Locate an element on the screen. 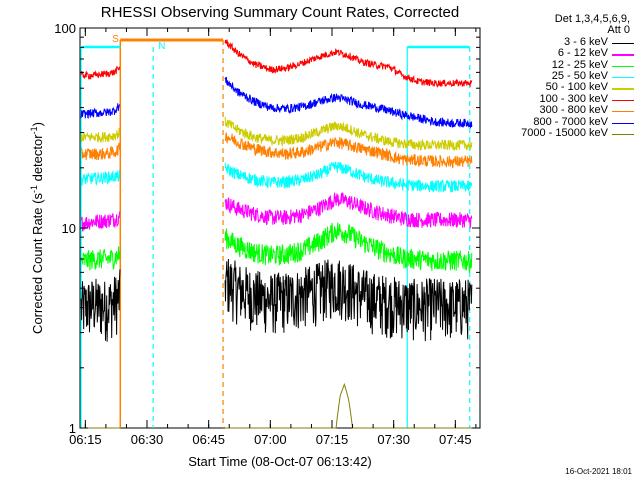 The width and height of the screenshot is (640, 480). legend-entry: 12 - 25 keV is located at coordinates (559, 64).